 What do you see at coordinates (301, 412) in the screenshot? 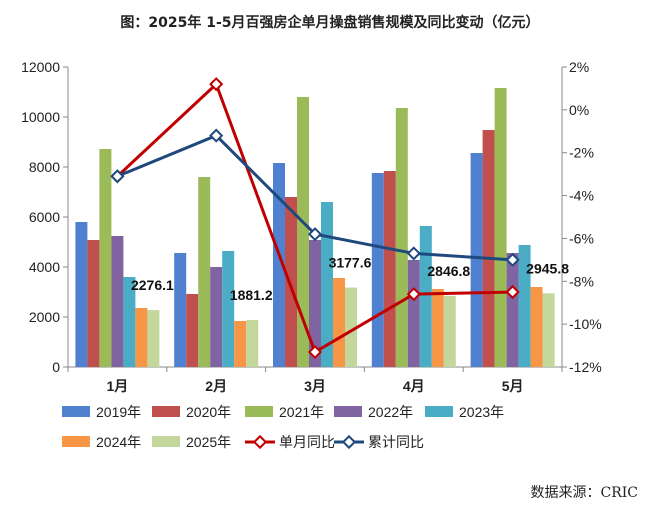
I see `legend-label: 2021年` at bounding box center [301, 412].